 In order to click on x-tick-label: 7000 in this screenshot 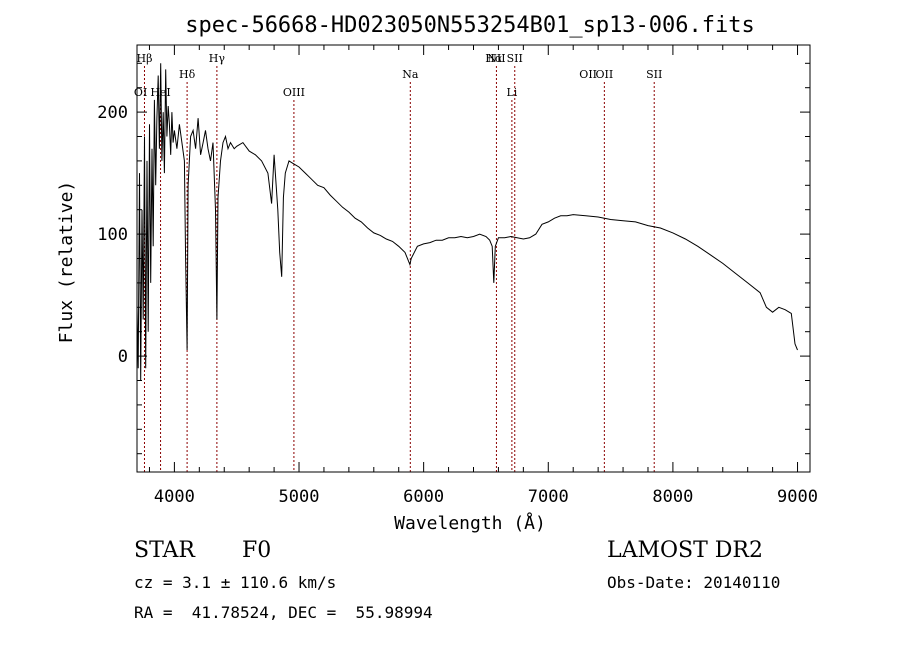, I will do `click(548, 497)`.